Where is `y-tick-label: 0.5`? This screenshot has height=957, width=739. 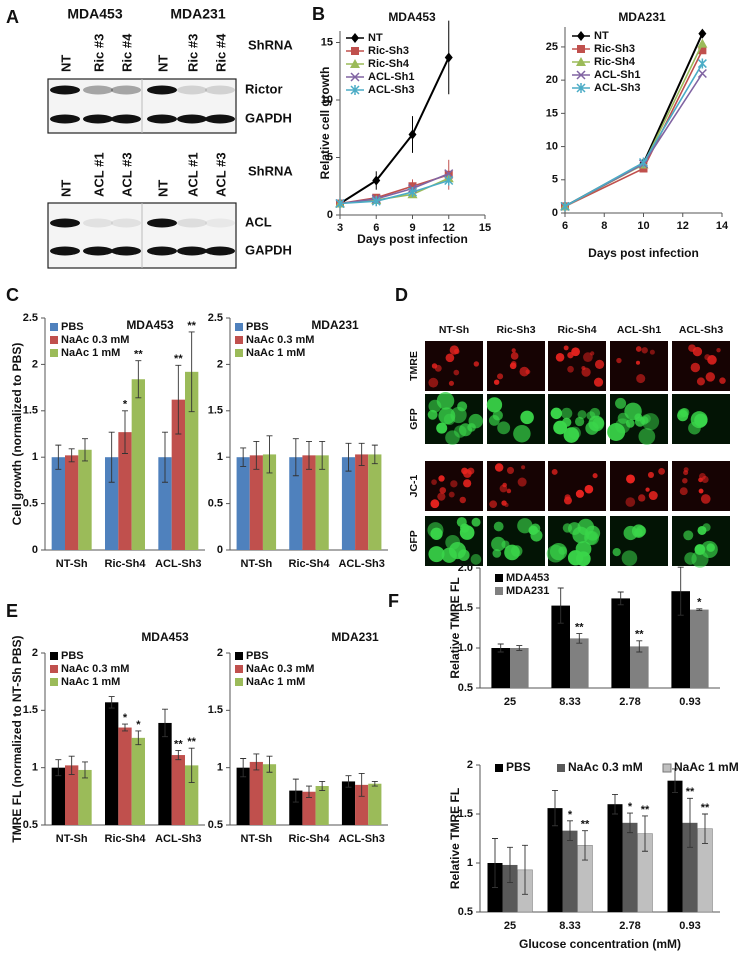 y-tick-label: 0.5 is located at coordinates (30, 825).